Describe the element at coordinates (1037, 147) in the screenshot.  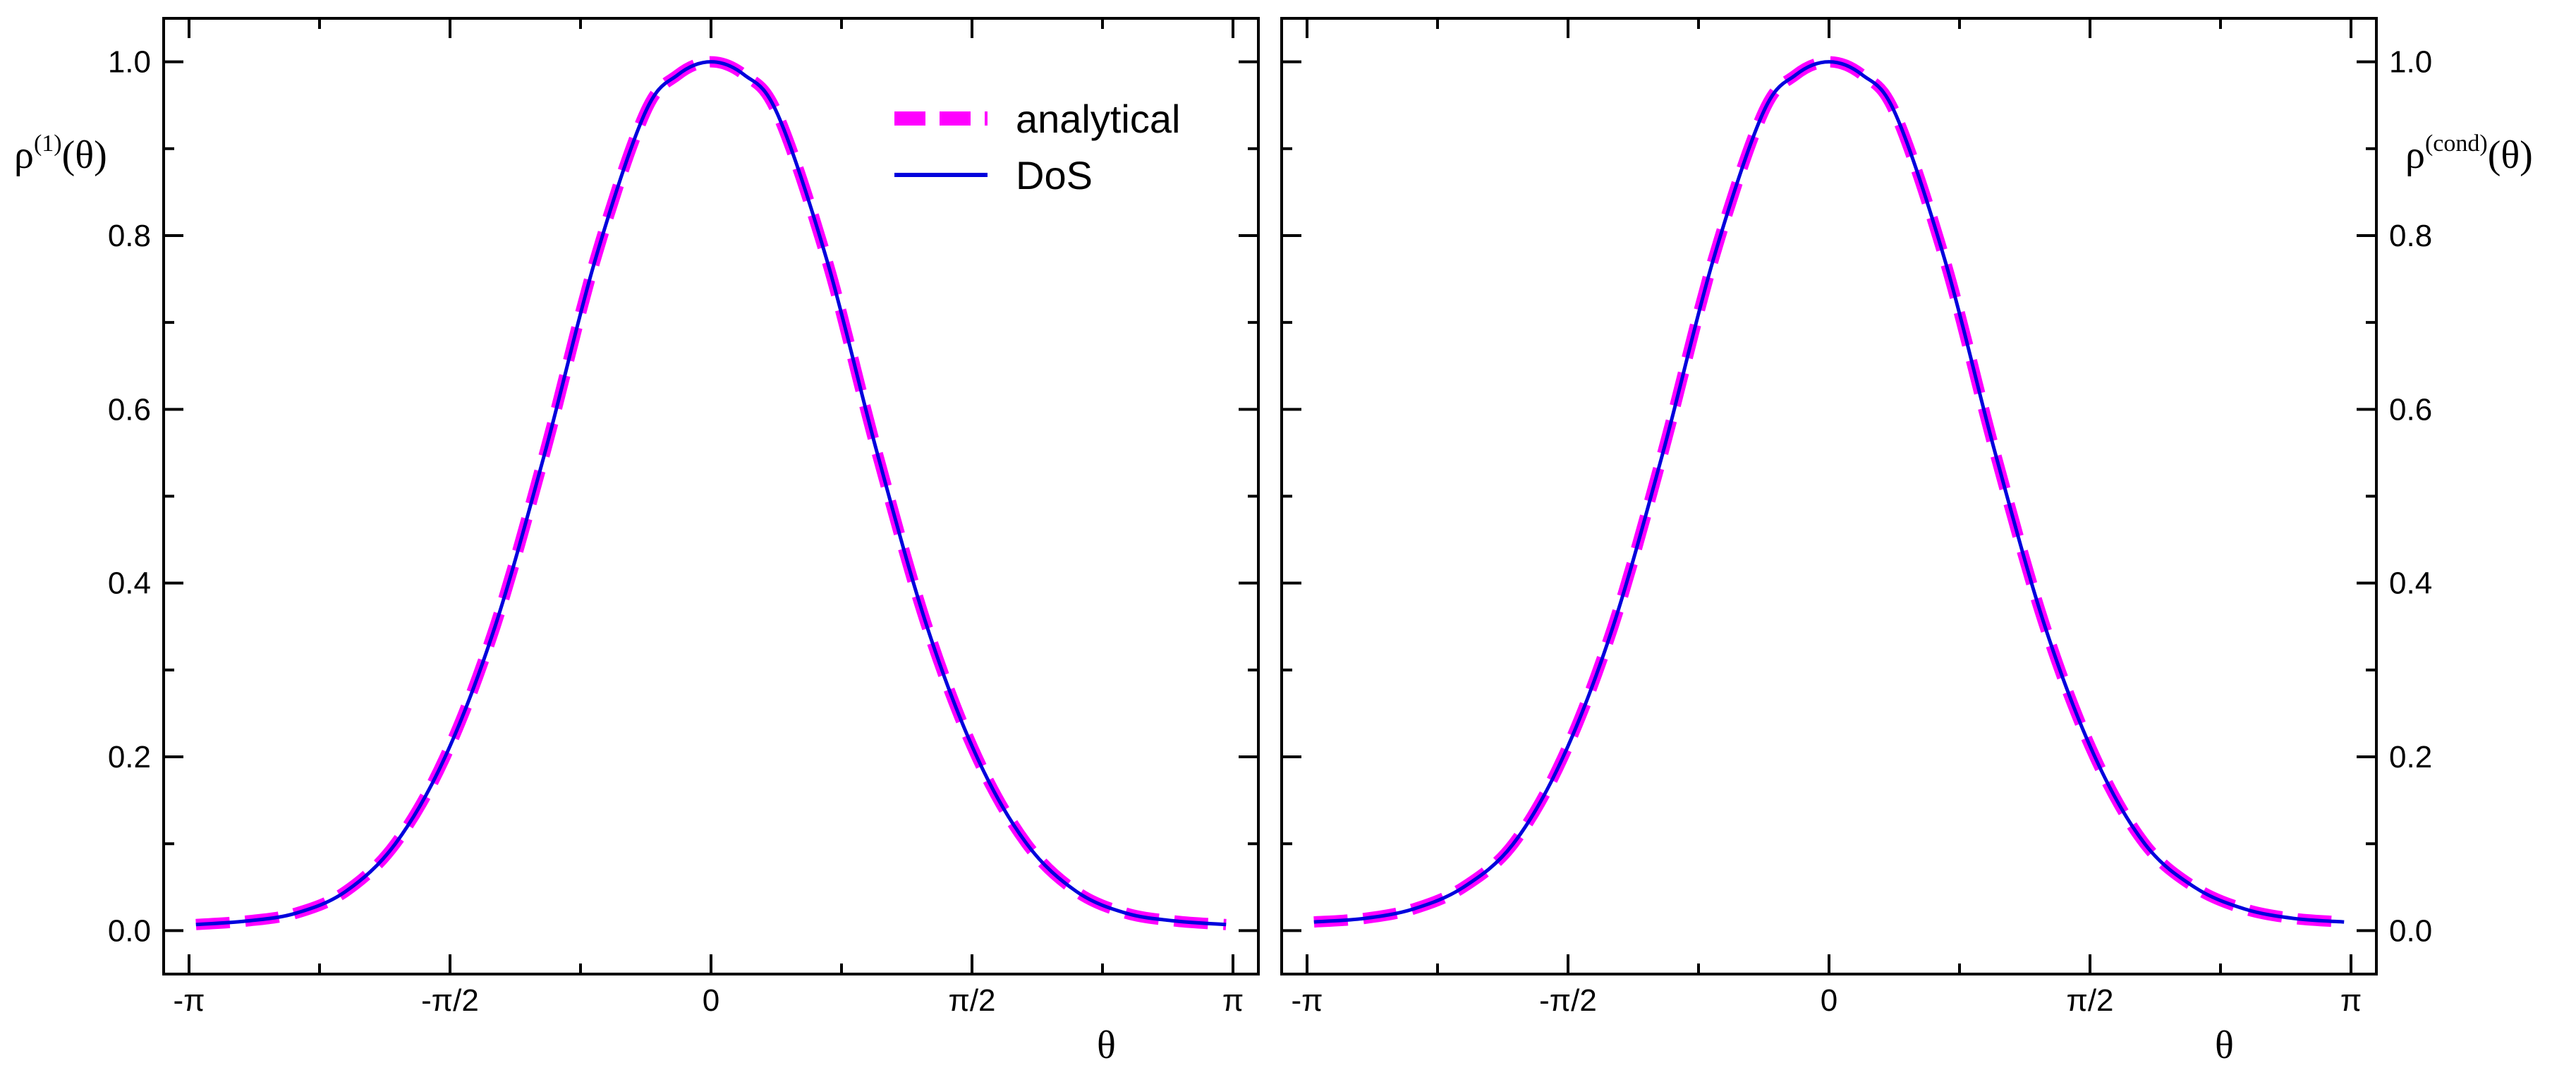
I see `legend: analytical DoS` at that location.